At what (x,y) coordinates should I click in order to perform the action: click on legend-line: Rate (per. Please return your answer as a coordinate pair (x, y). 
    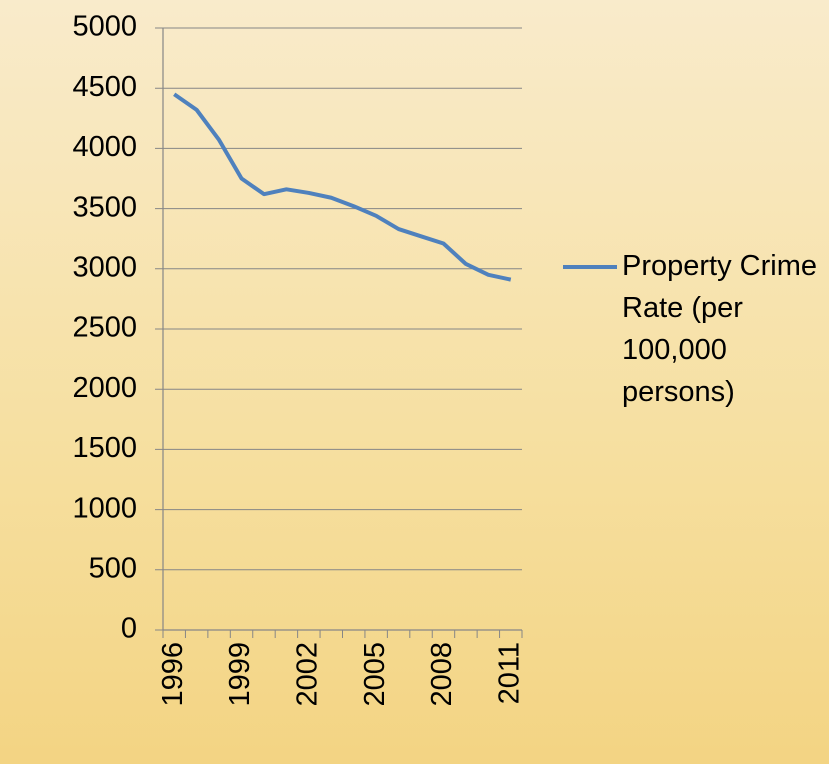
    Looking at the image, I should click on (682, 308).